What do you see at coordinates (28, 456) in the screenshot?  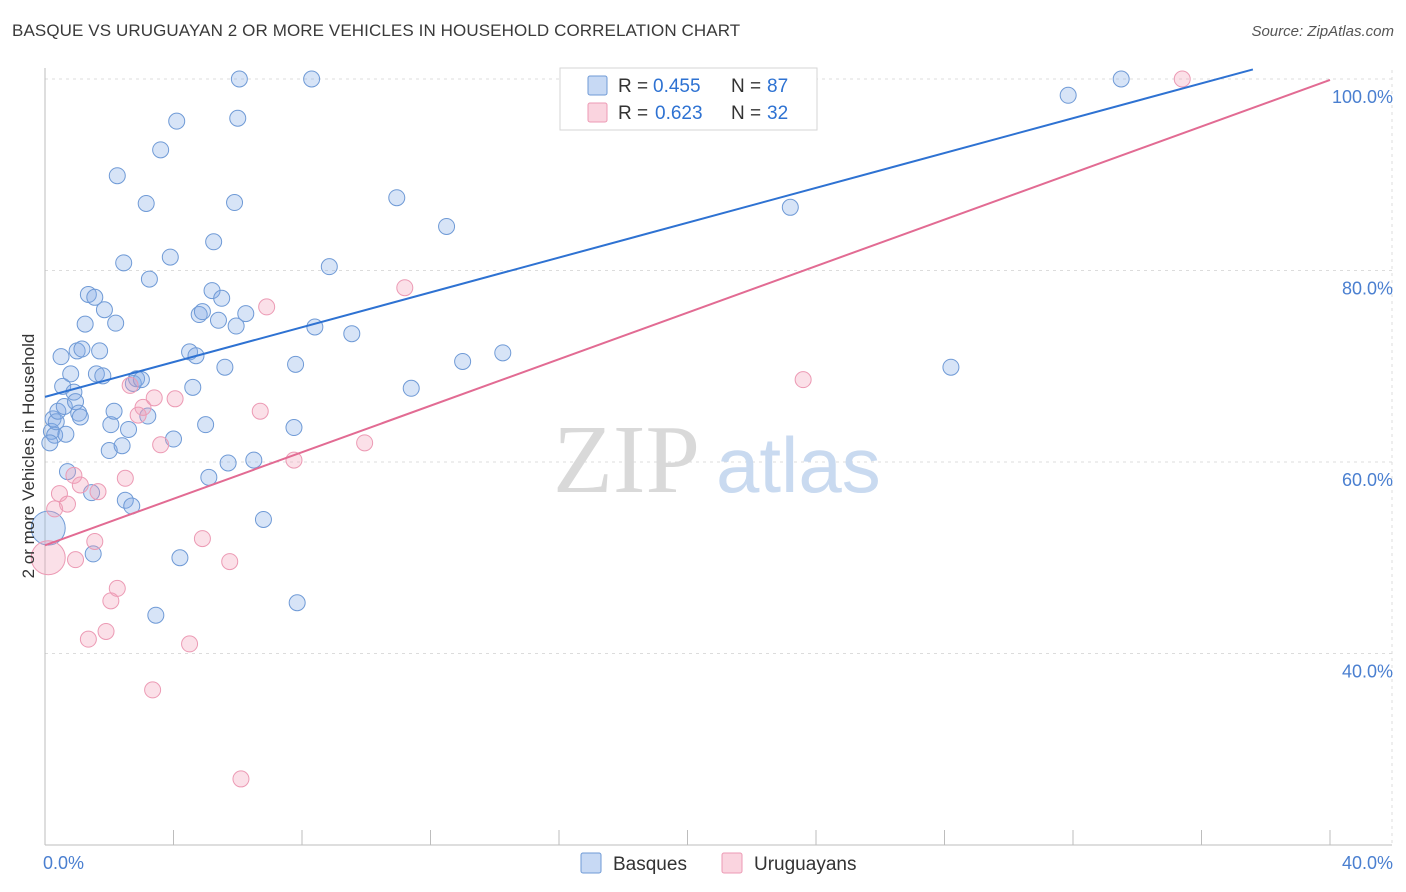 I see `y-axis-title: 2 or more Vehicles in Household` at bounding box center [28, 456].